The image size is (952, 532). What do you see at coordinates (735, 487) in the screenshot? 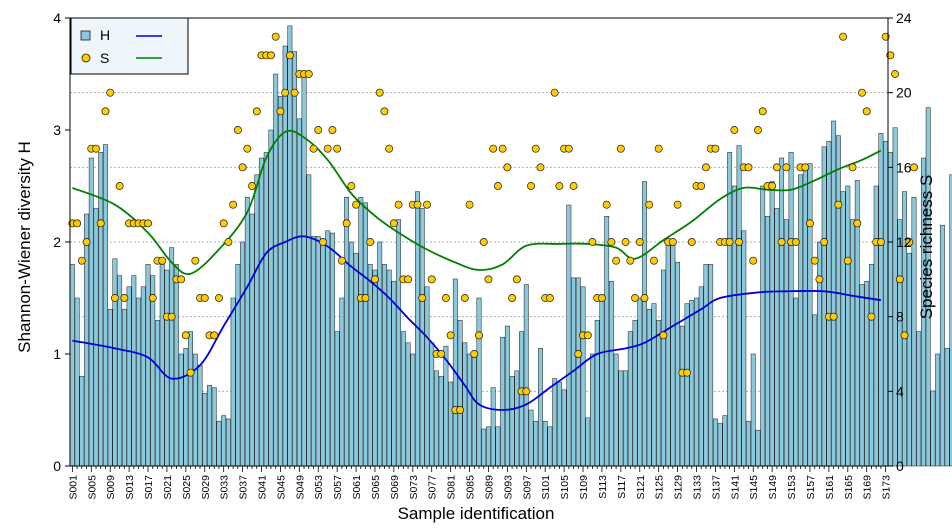
I see `x-tick-label: S141` at bounding box center [735, 487].